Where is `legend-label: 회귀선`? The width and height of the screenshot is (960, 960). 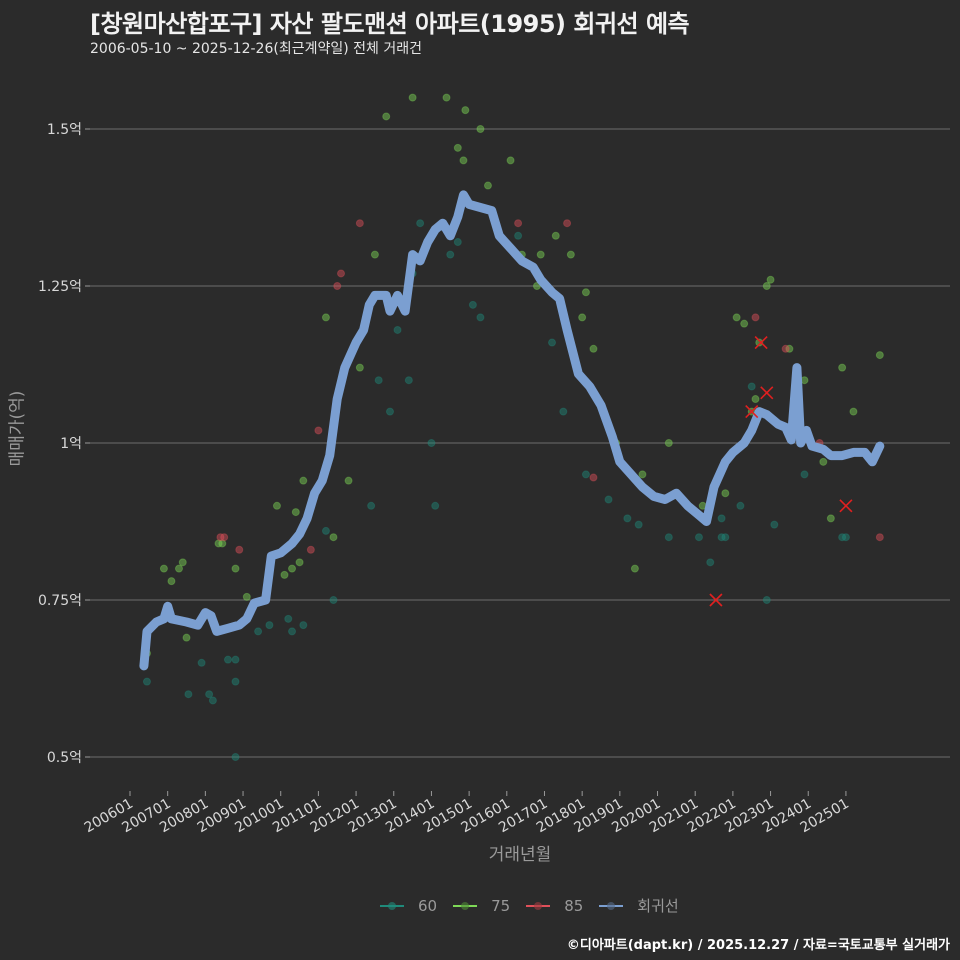
legend-label: 회귀선 is located at coordinates (658, 906).